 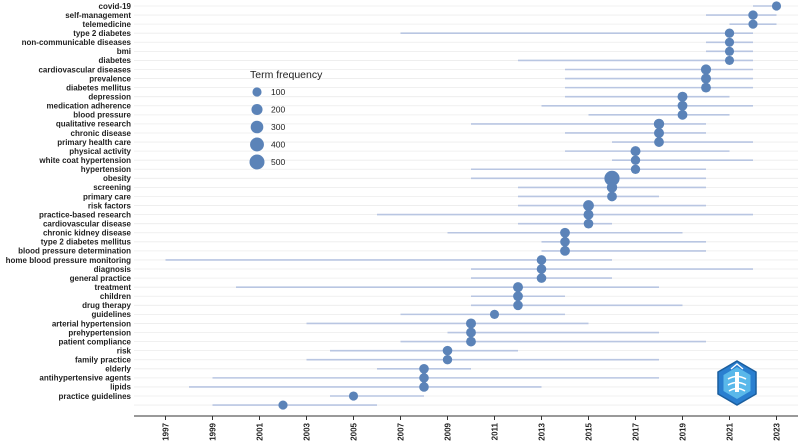 I want to click on term-label: primary care, so click(x=107, y=196).